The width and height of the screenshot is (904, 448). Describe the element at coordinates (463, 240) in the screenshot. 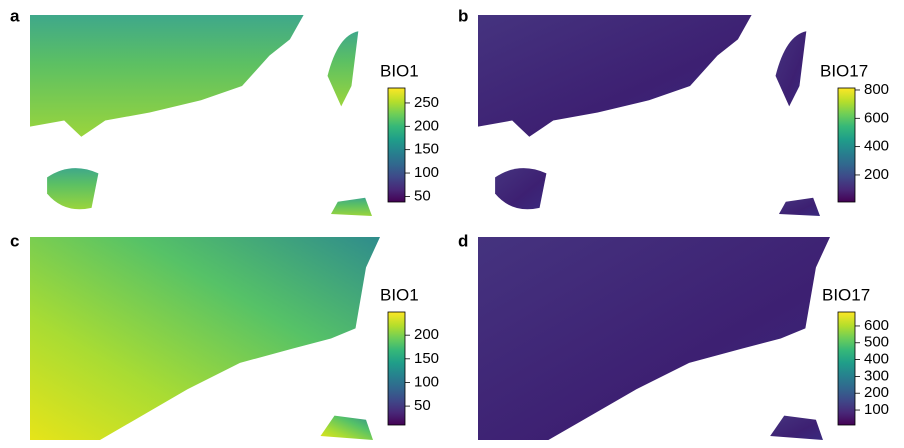

I see `panel-label: d` at that location.